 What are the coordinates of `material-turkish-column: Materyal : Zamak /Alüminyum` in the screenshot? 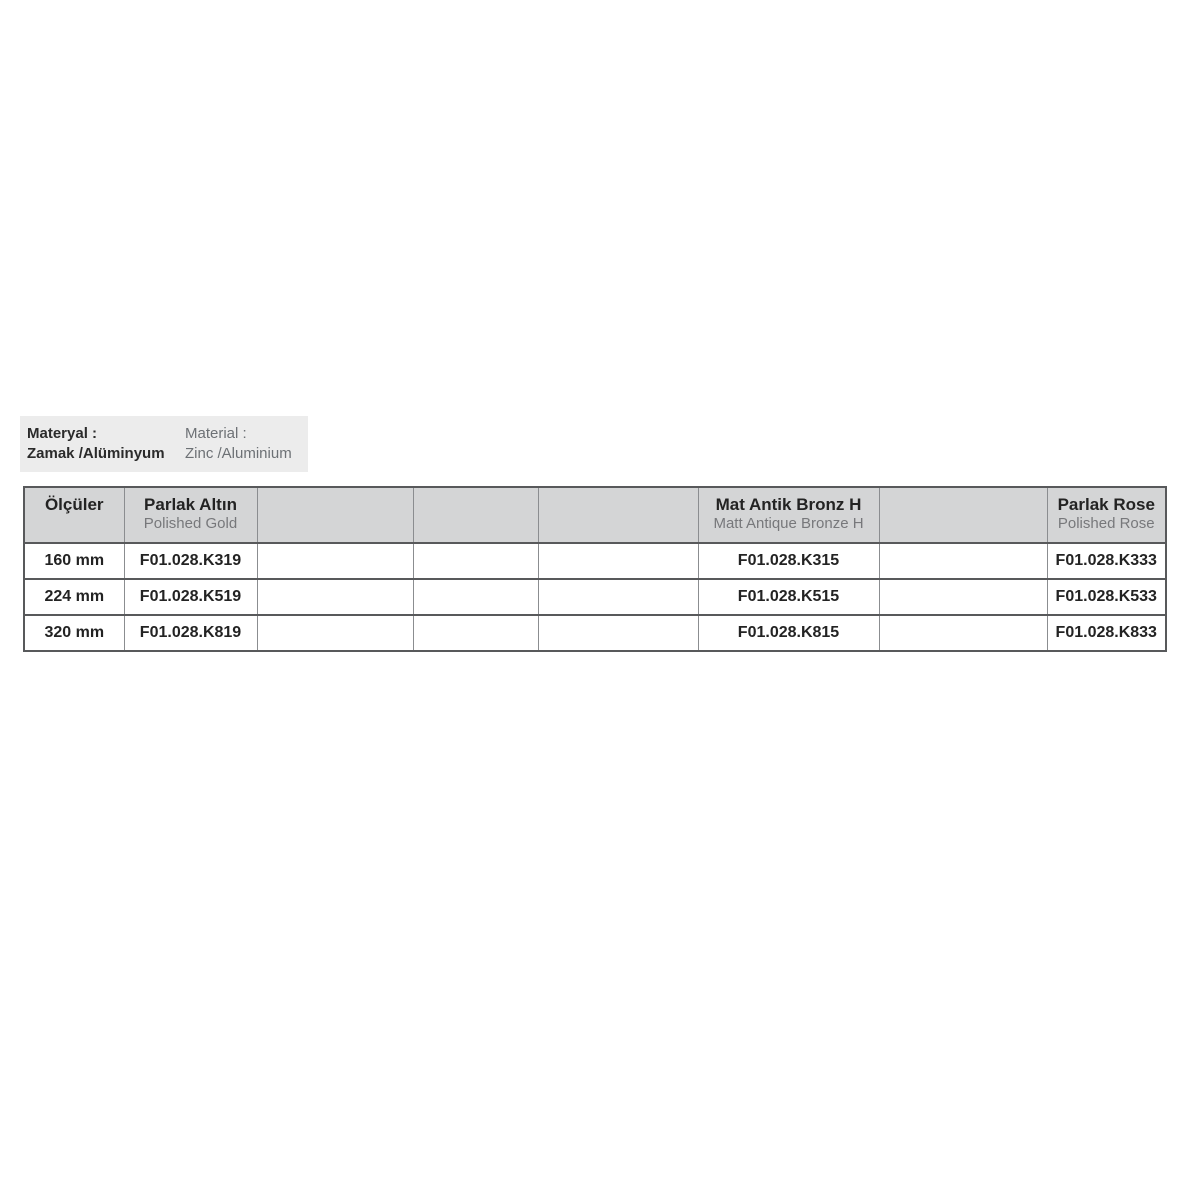 It's located at (106, 448).